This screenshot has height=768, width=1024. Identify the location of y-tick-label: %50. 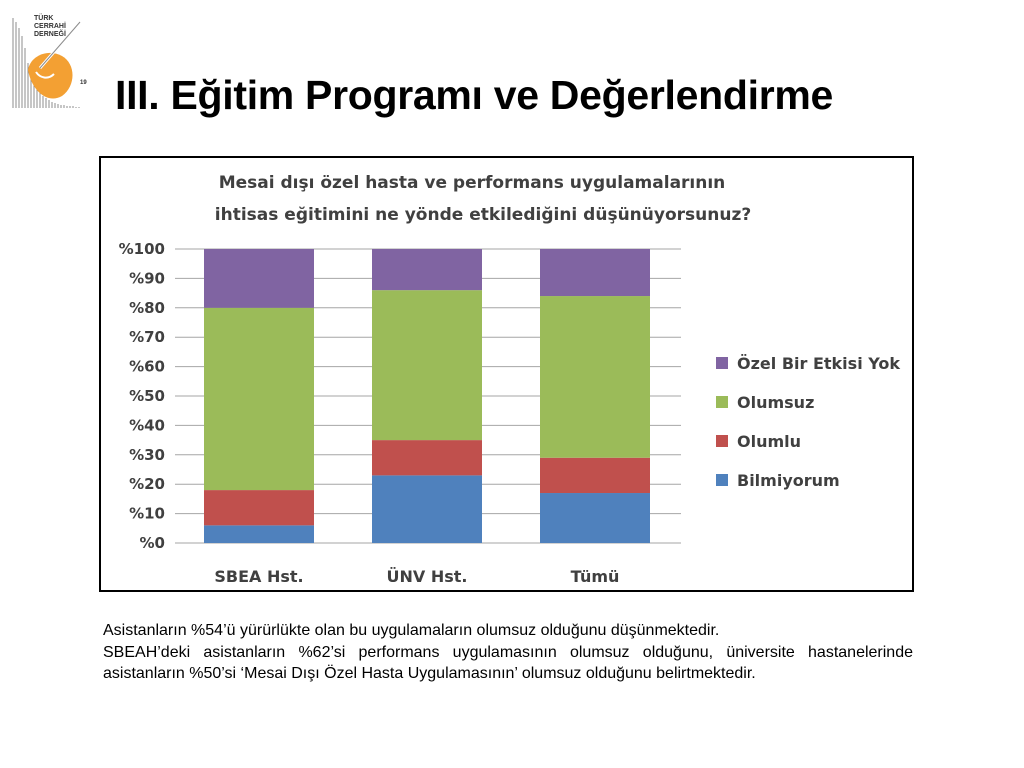
(147, 396).